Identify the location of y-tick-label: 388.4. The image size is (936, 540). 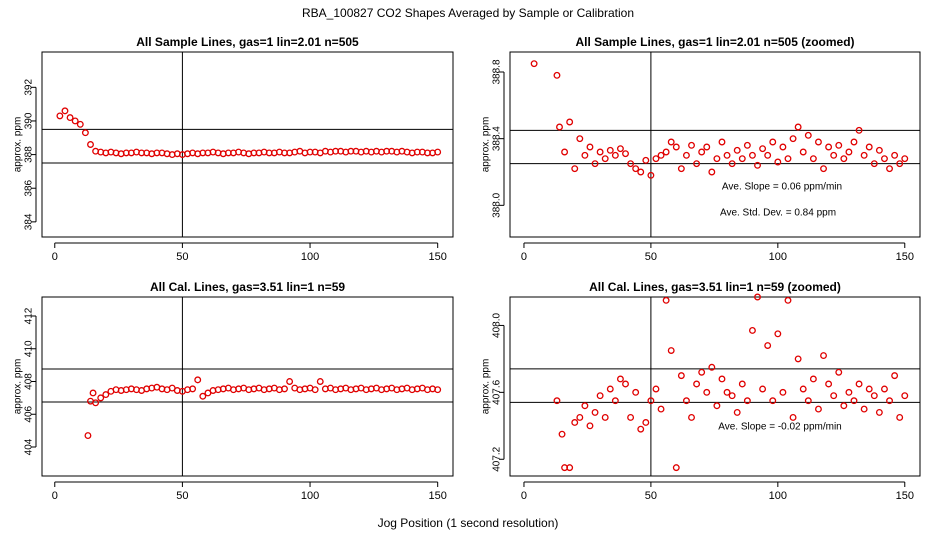
(497, 138).